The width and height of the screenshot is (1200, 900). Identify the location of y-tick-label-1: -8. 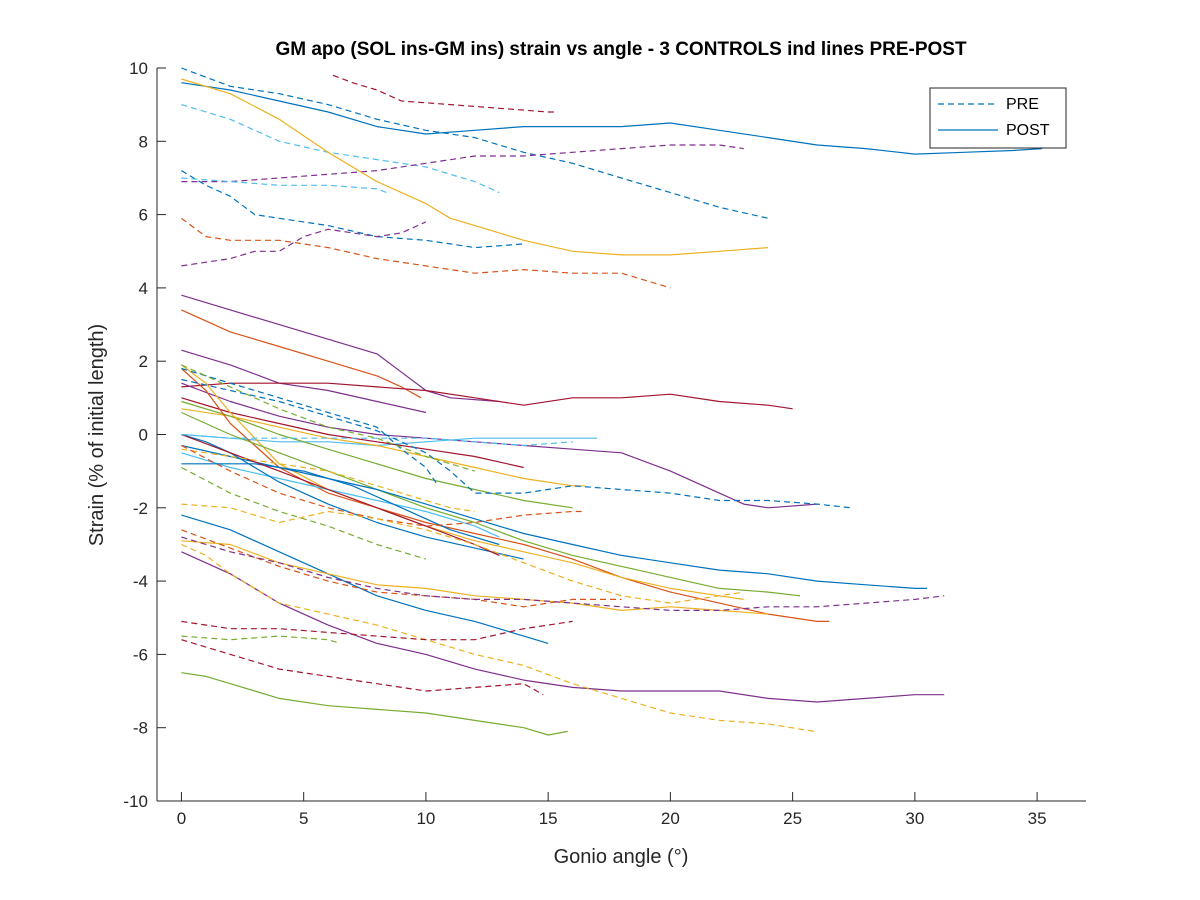
(140, 728).